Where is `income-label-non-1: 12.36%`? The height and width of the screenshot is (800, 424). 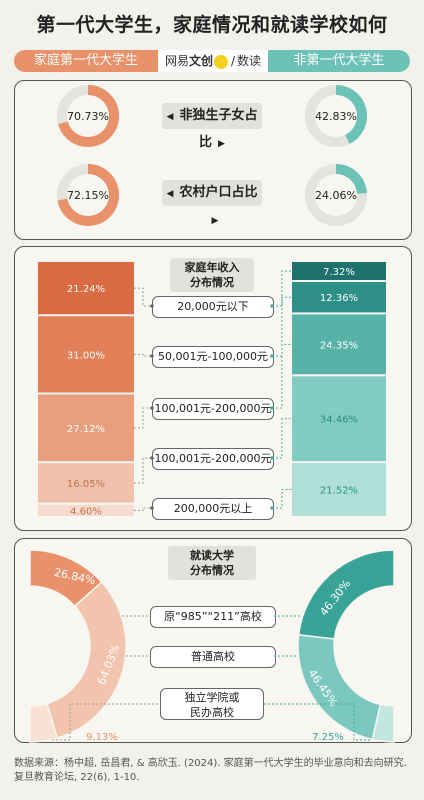 income-label-non-1: 12.36% is located at coordinates (339, 298).